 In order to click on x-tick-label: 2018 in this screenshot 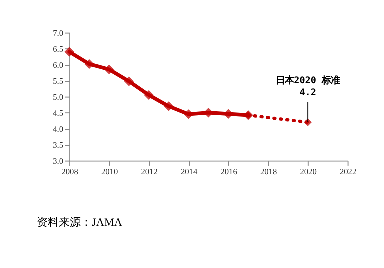, I will do `click(269, 171)`.